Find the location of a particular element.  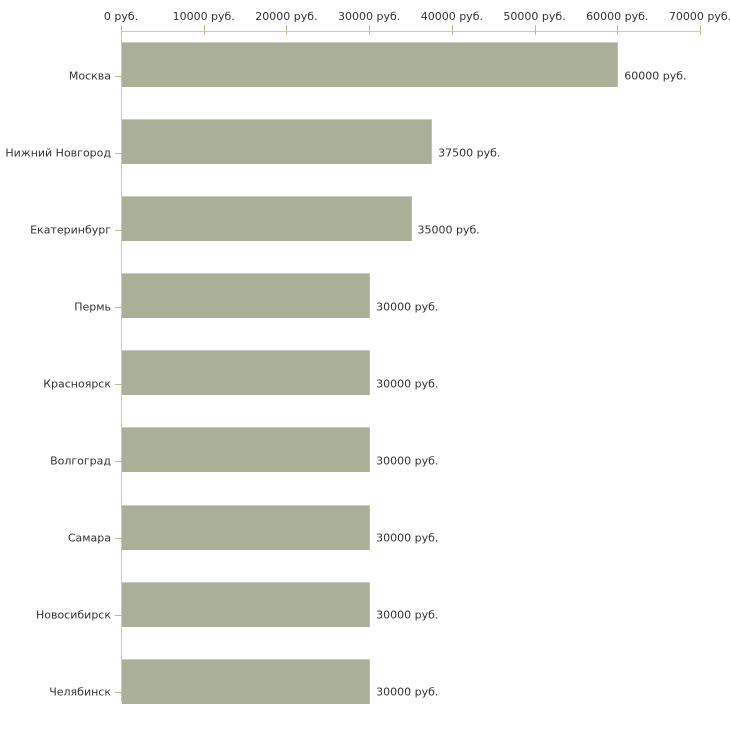

x-axis-tick-label: 30000 руб. is located at coordinates (369, 16).